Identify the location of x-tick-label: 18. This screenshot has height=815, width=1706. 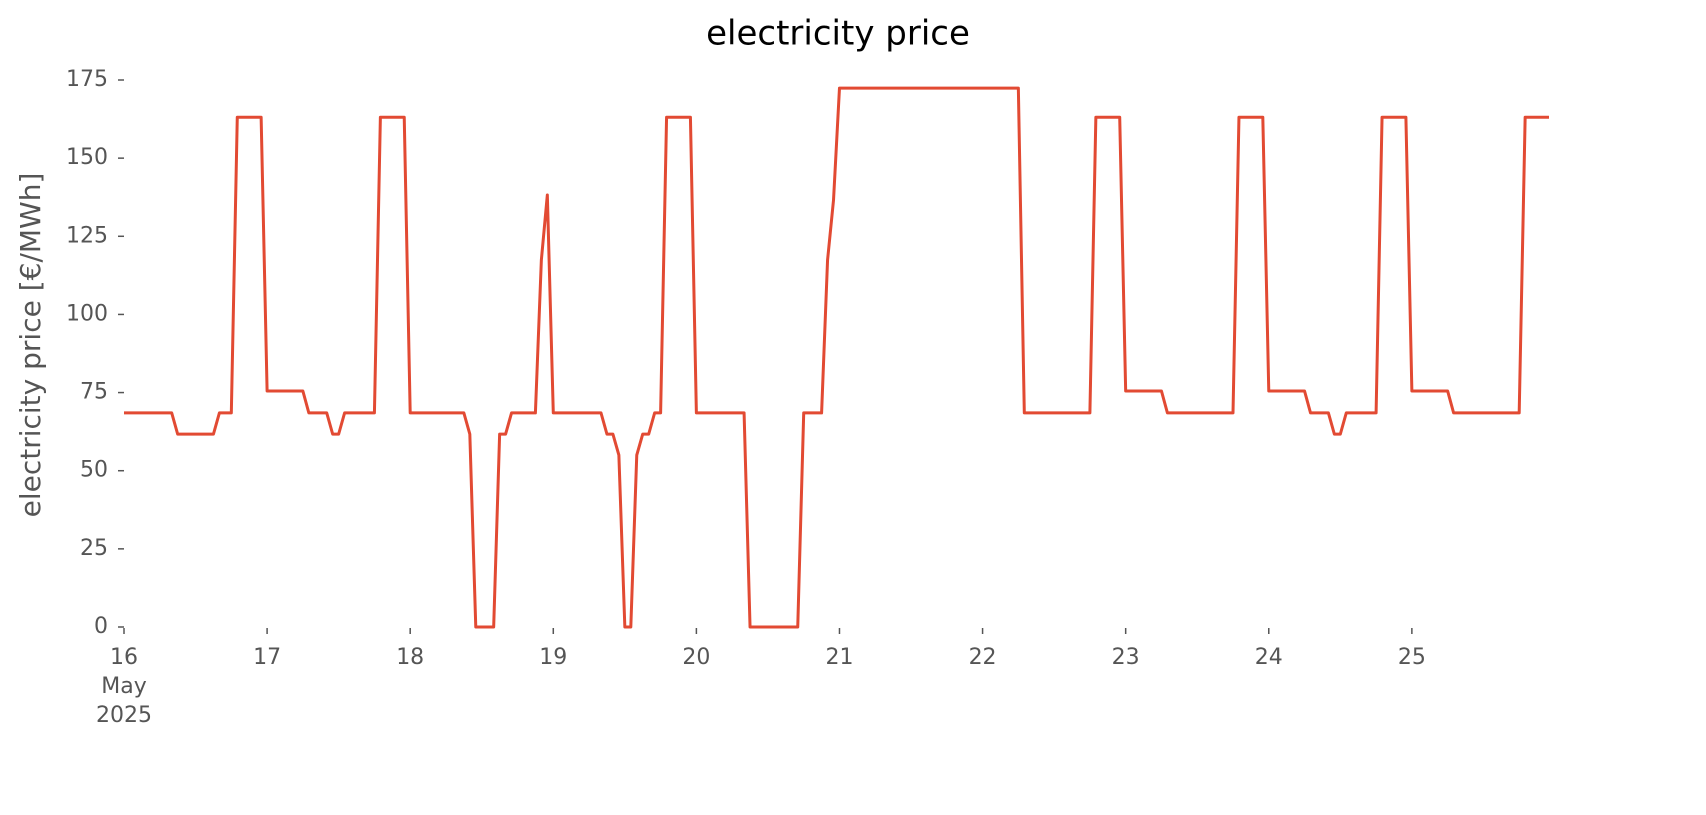
(410, 657).